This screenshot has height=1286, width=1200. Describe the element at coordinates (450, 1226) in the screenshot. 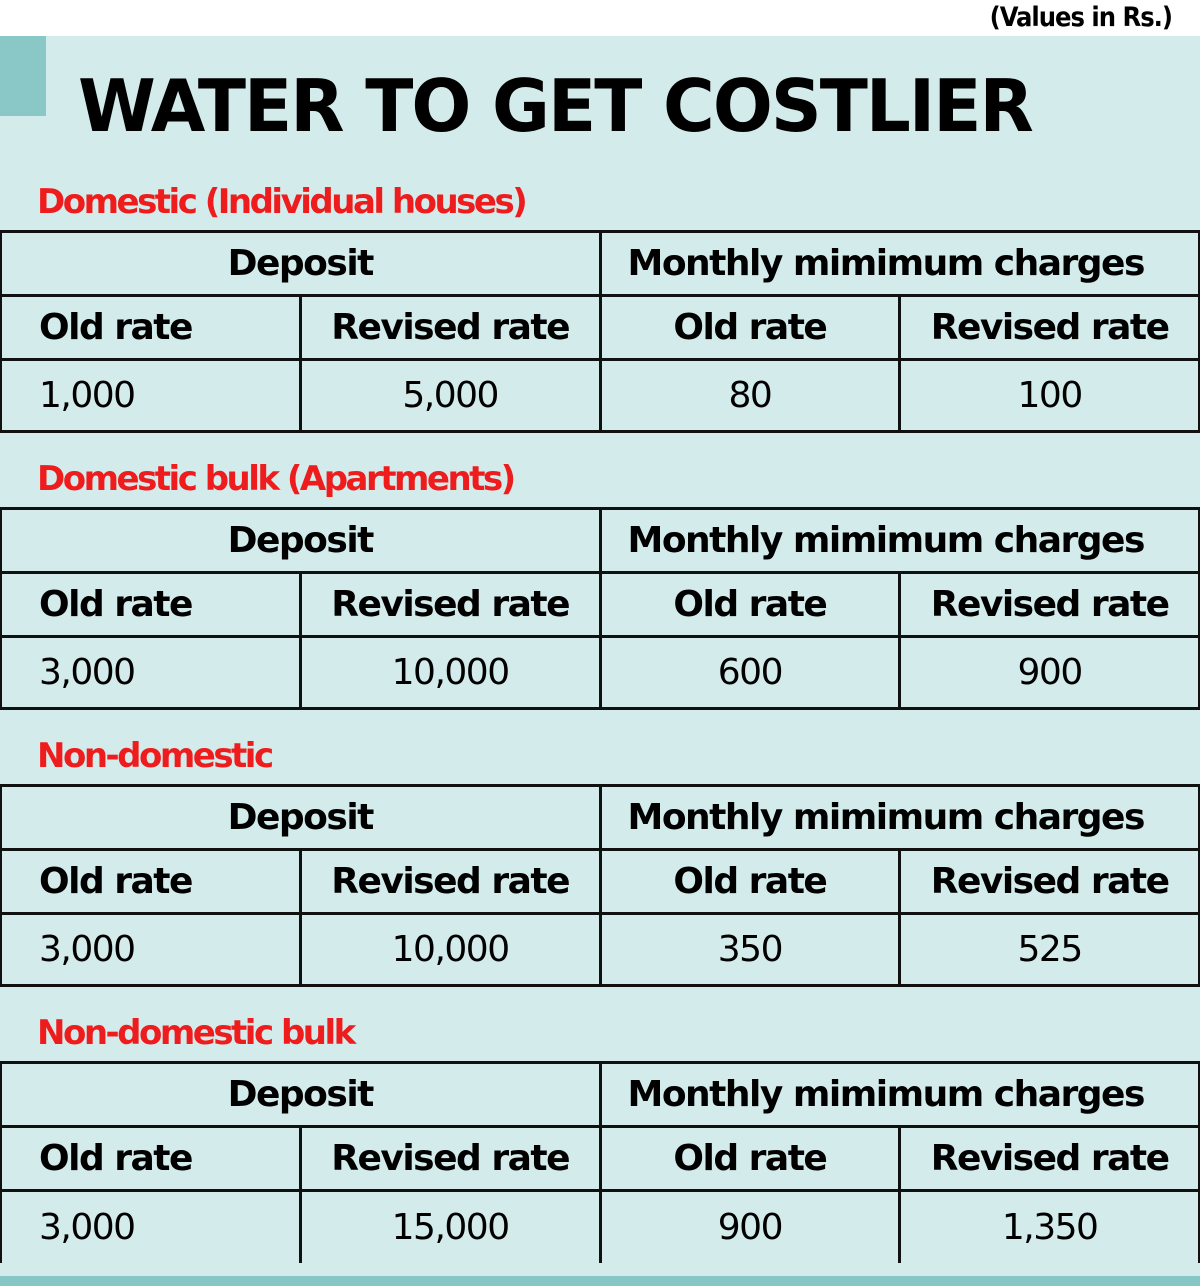

I see `deposit-revised-value: 15,000` at that location.